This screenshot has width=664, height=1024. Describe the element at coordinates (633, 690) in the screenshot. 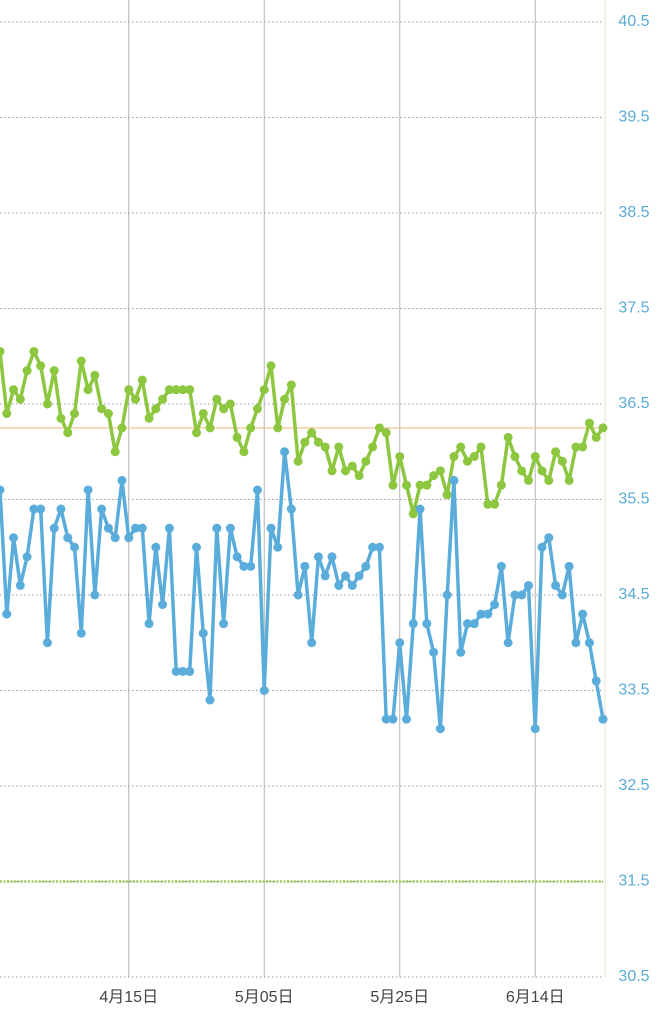

I see `y-tick-label: 33.5` at that location.